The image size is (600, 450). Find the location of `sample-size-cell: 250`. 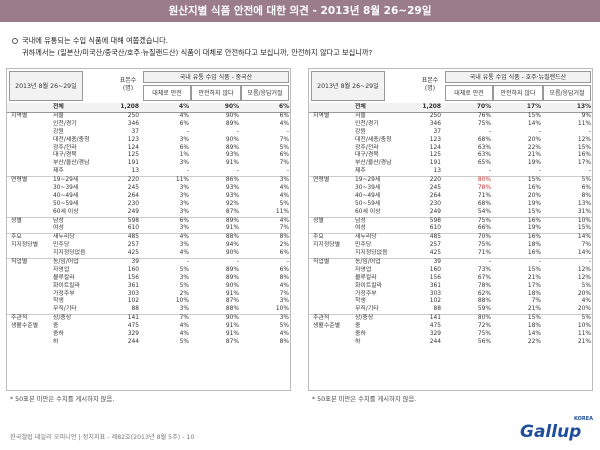

sample-size-cell: 250 is located at coordinates (435, 116).